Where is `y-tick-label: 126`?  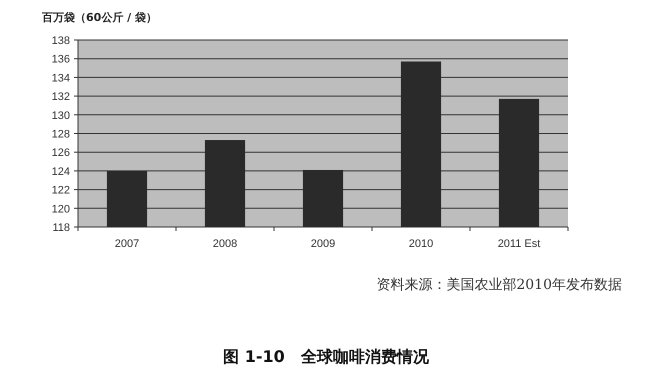
y-tick-label: 126 is located at coordinates (61, 153).